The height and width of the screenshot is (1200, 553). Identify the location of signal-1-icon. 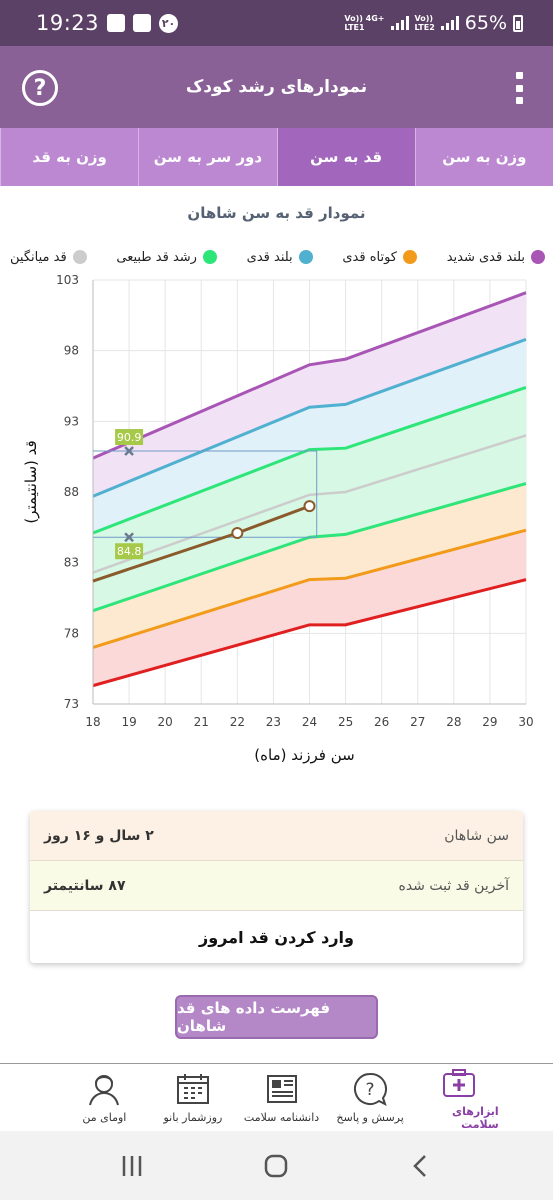
(399, 23).